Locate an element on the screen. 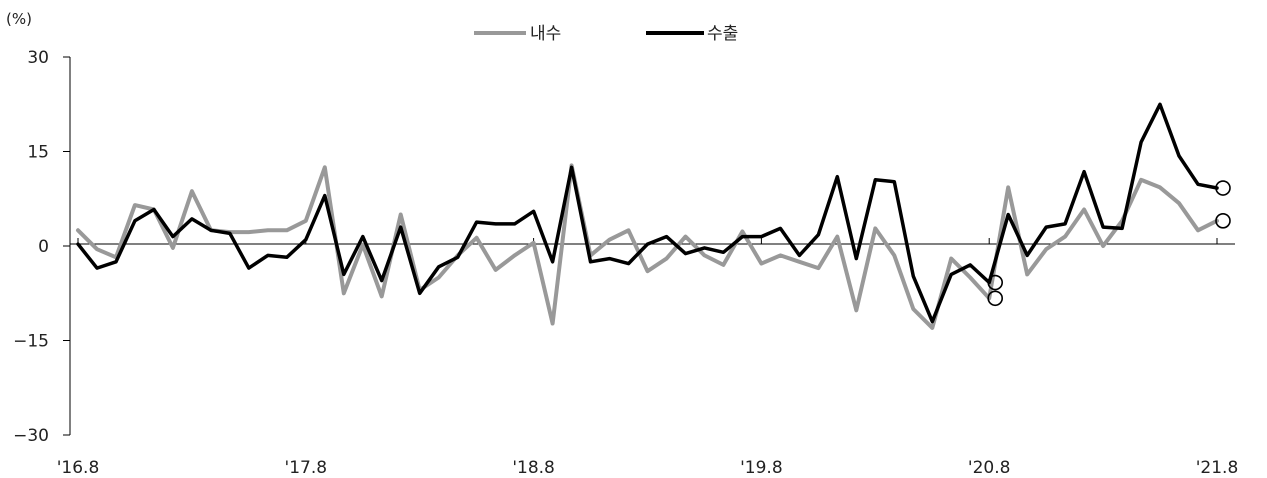  legend-label-export: 수출 is located at coordinates (722, 34).